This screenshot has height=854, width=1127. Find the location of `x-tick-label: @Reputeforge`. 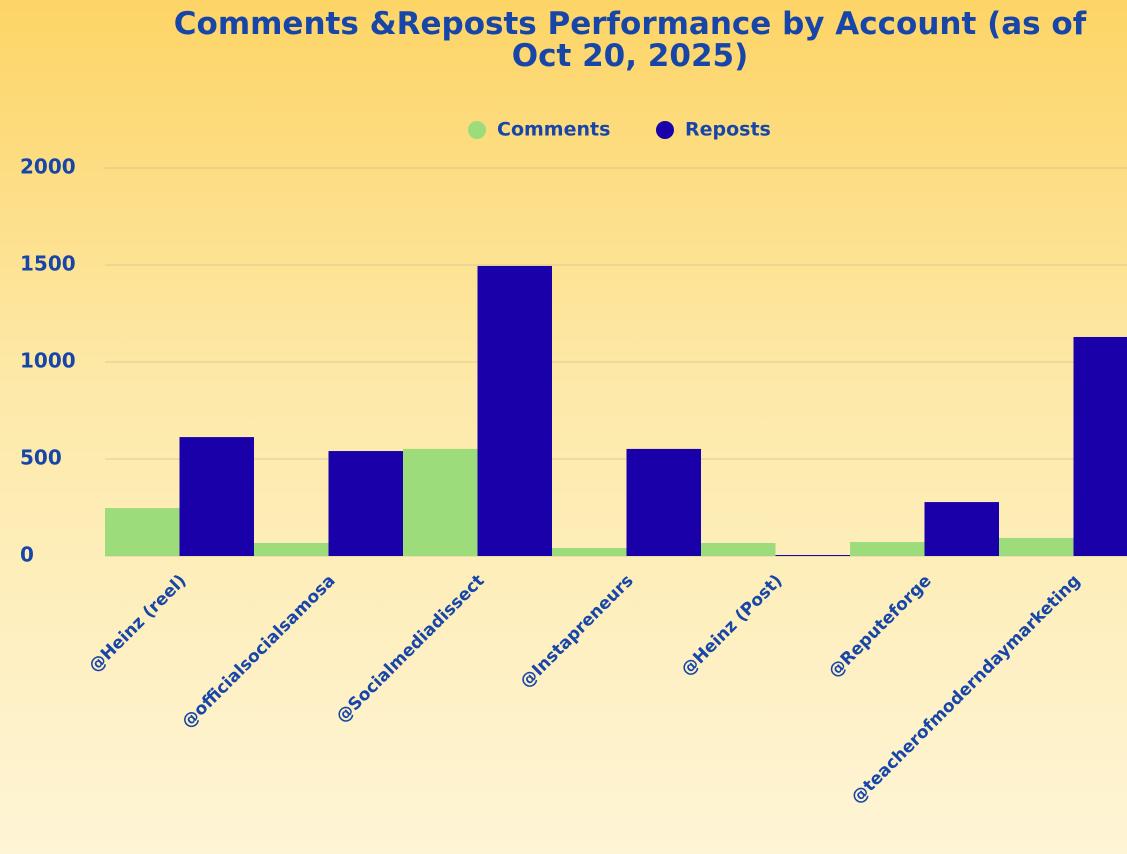

x-tick-label: @Reputeforge is located at coordinates (880, 626).